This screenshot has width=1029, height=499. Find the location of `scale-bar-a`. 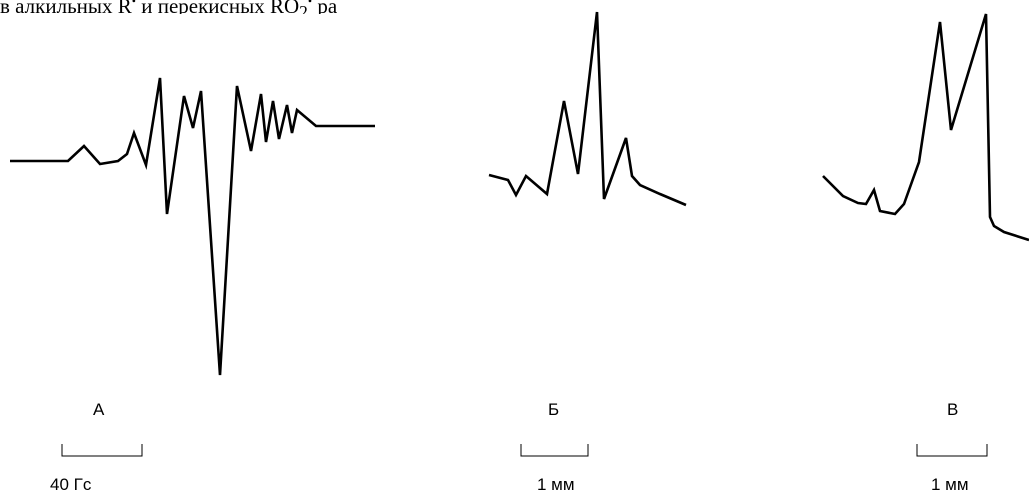

scale-bar-a is located at coordinates (102, 450).